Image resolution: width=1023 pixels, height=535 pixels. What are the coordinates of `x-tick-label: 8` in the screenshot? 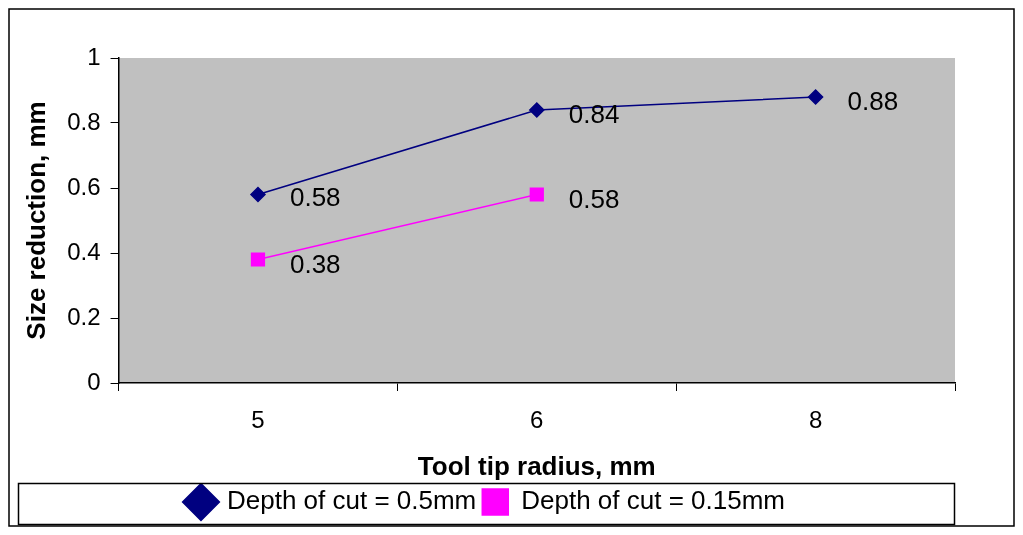 It's located at (815, 420).